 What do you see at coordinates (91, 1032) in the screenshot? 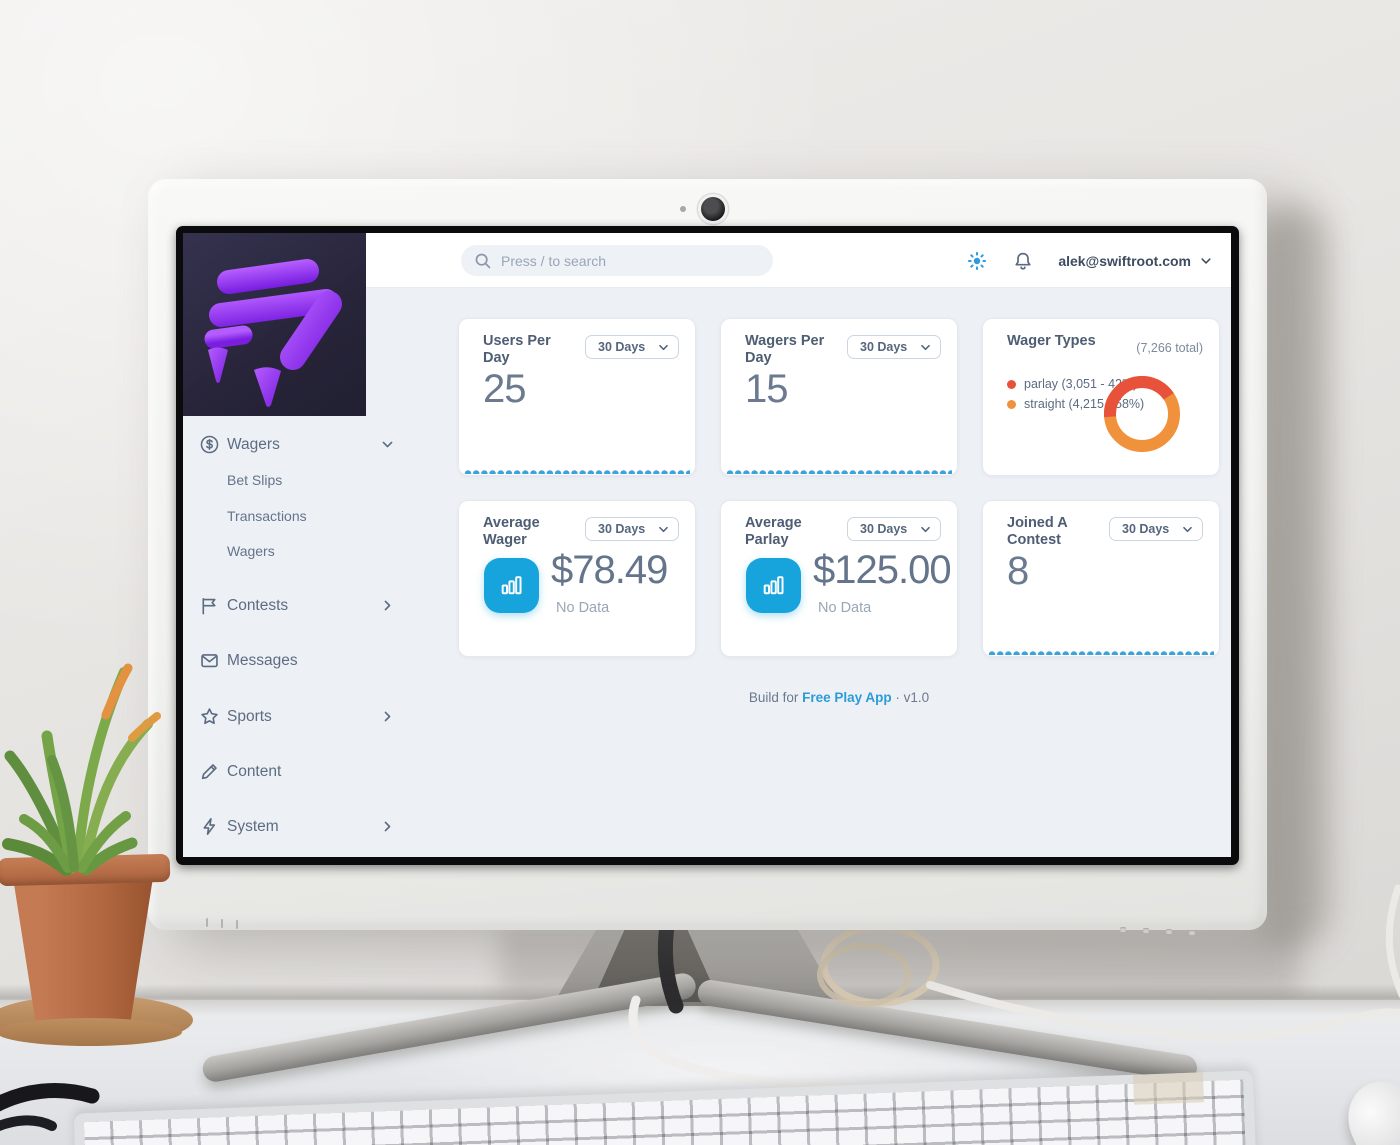
I see `plant-saucer-front` at bounding box center [91, 1032].